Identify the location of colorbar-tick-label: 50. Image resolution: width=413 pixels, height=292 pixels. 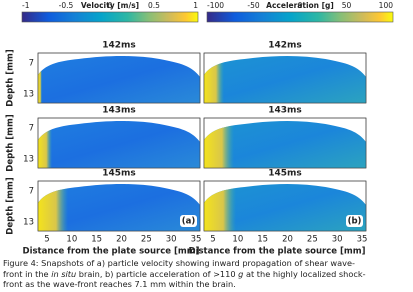
(347, 5).